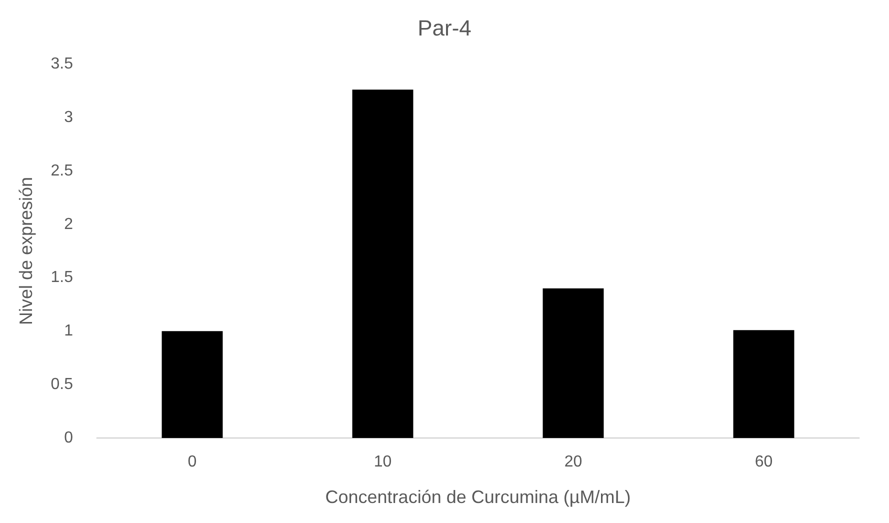 Image resolution: width=889 pixels, height=523 pixels. I want to click on y-tick-label: 3.5, so click(62, 64).